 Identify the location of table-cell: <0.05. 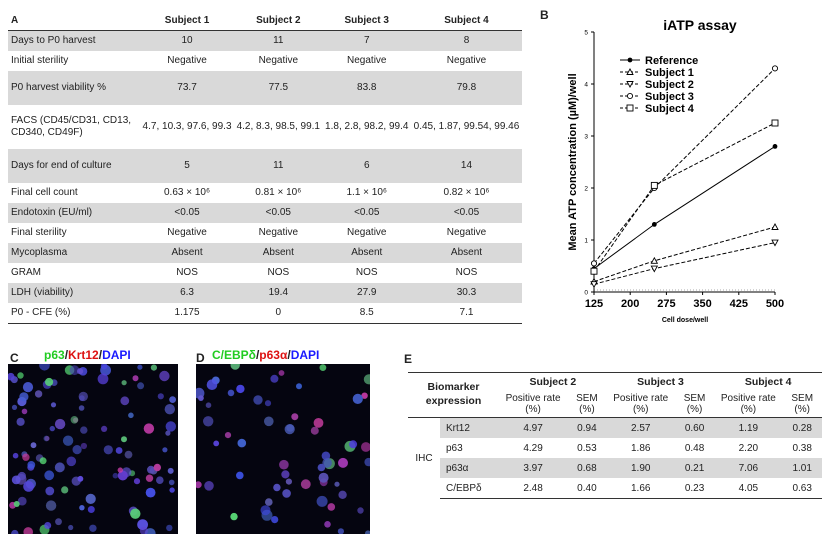
(187, 213).